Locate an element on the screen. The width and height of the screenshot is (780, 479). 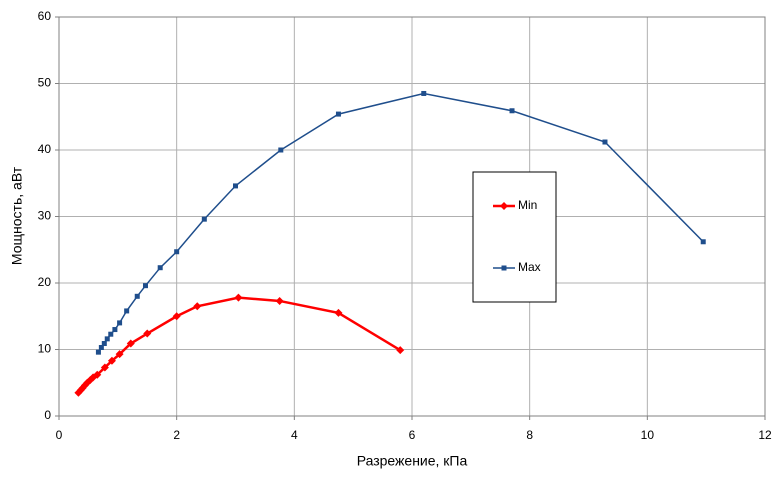
x-axis-title: Разрежение, кПа is located at coordinates (412, 461).